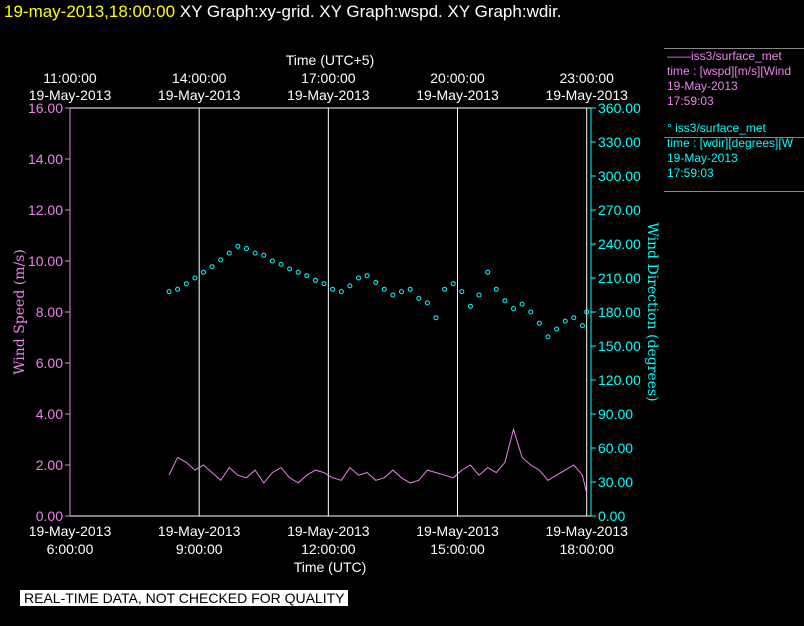  I want to click on title-date: 19-may-2013,18:00:00, so click(90, 11).